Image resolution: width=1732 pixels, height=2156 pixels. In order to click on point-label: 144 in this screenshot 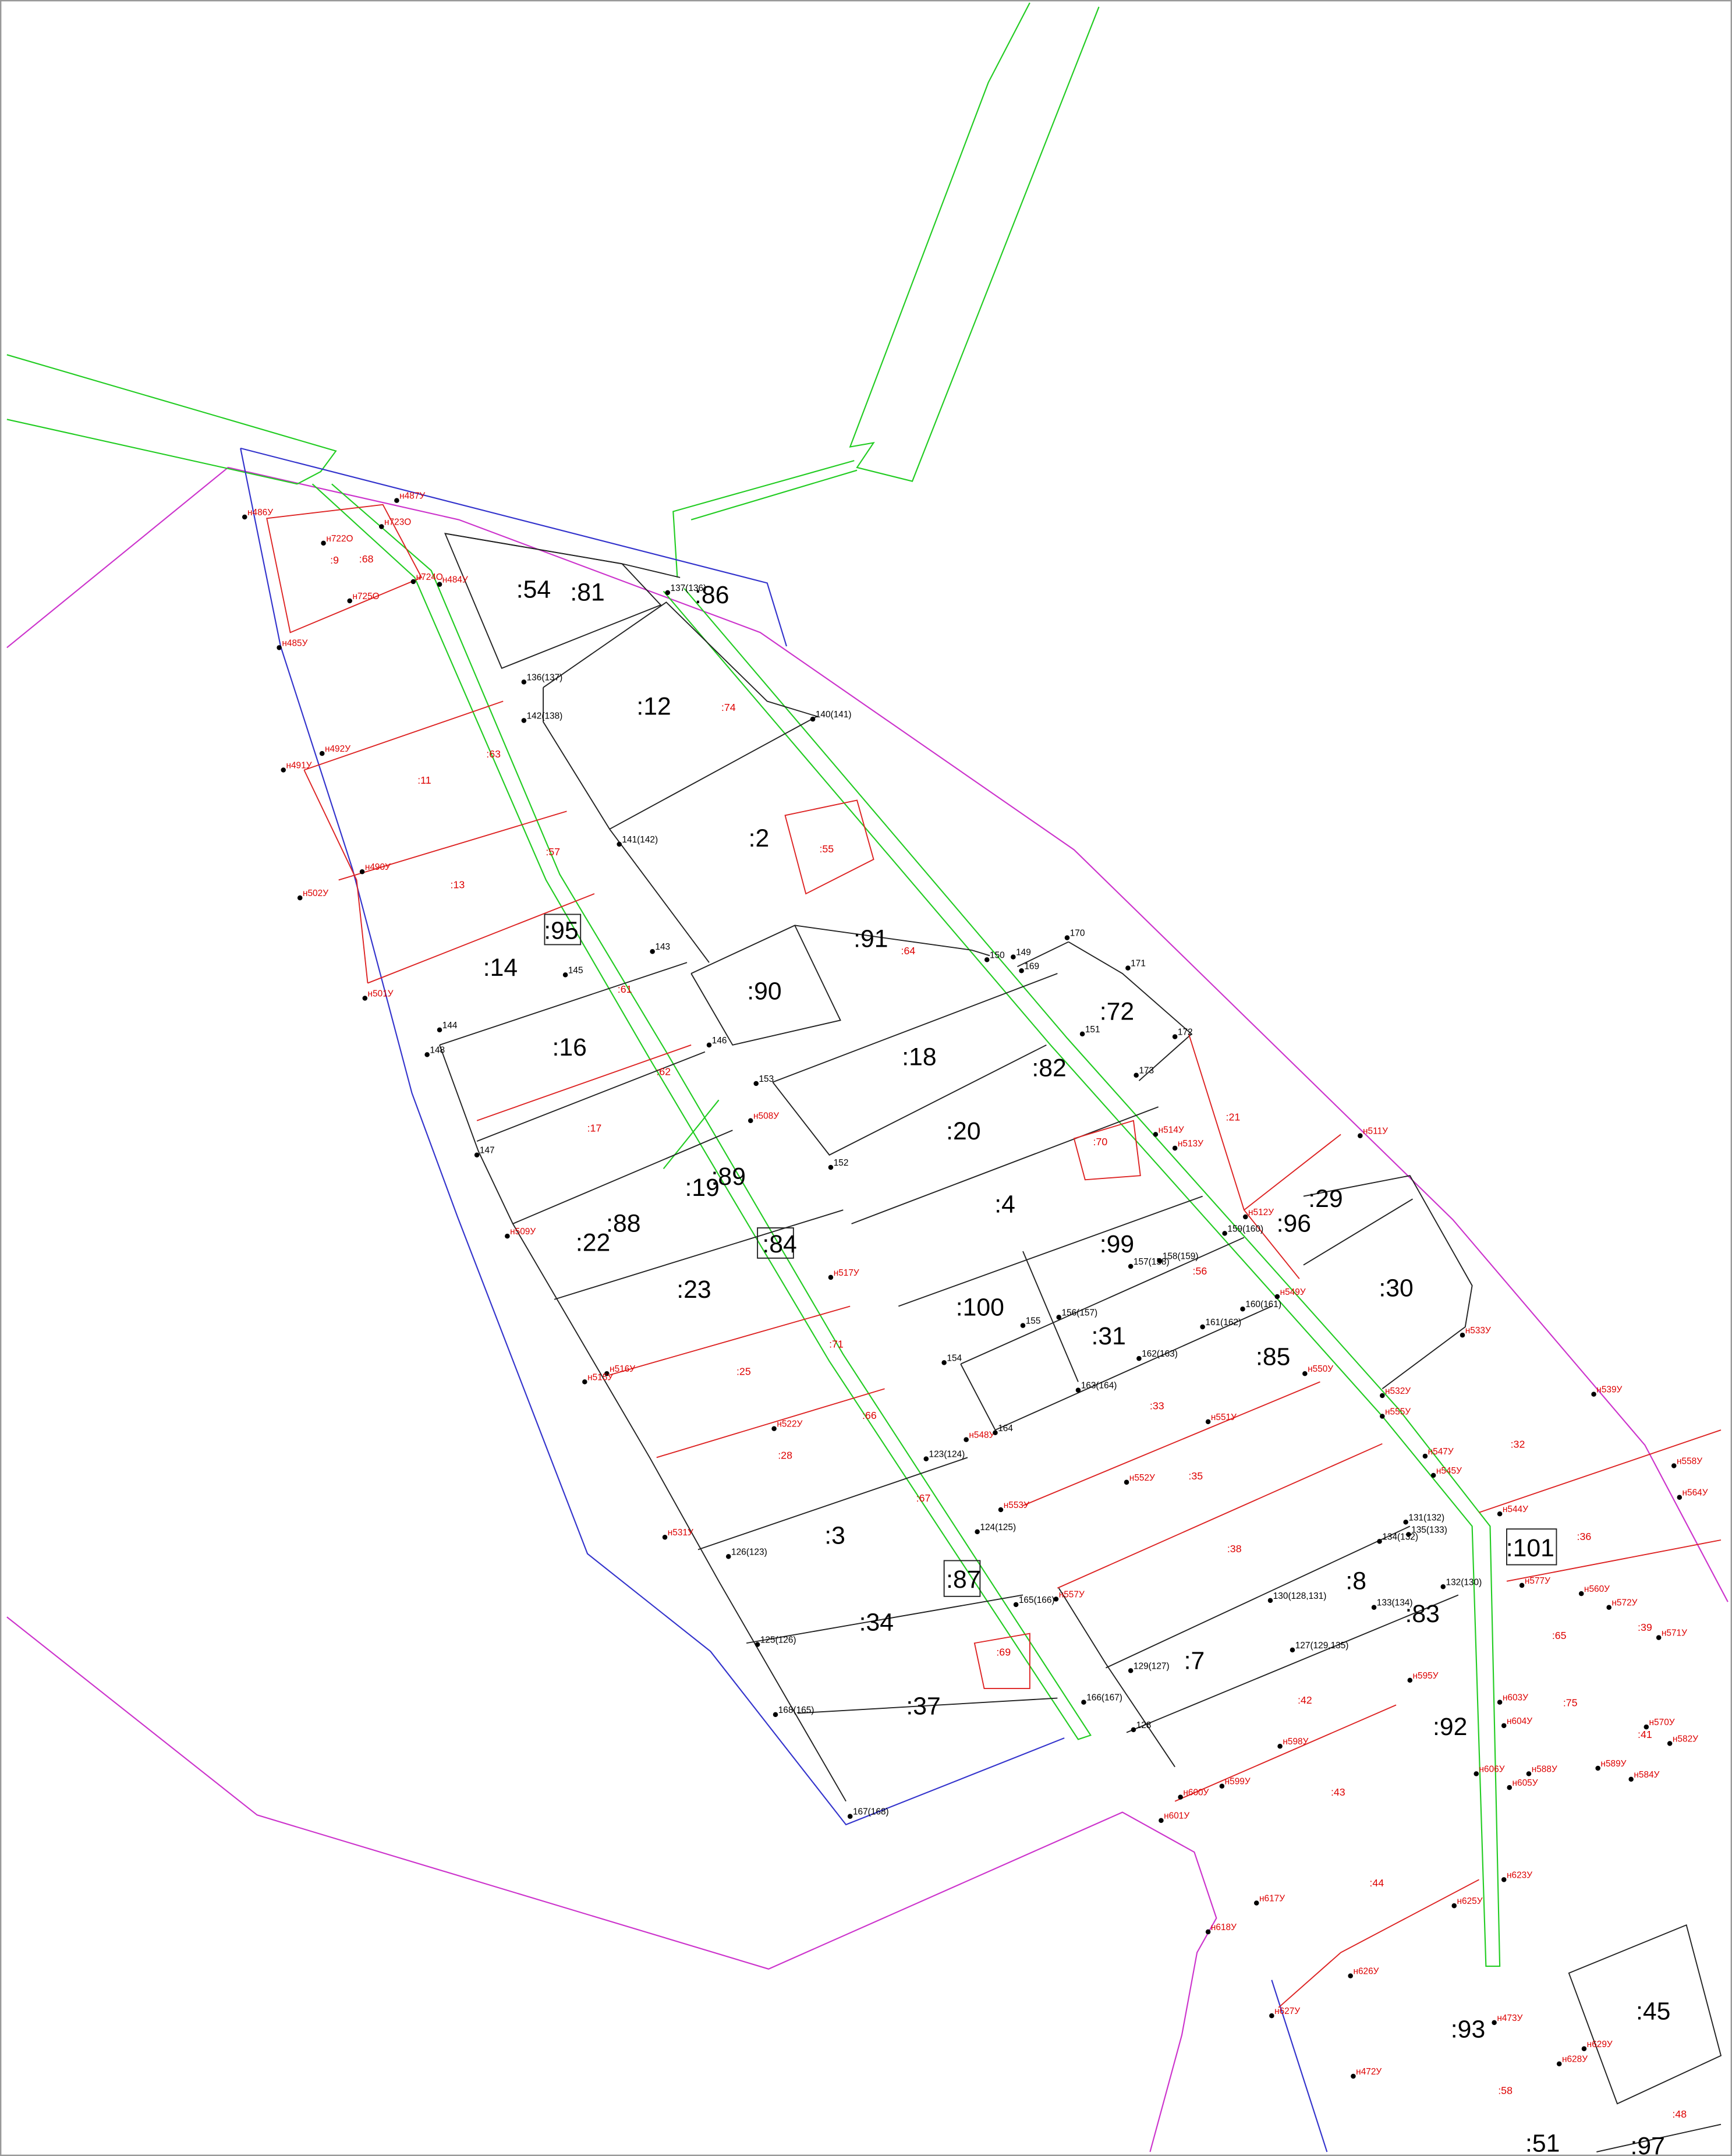, I will do `click(450, 1026)`.